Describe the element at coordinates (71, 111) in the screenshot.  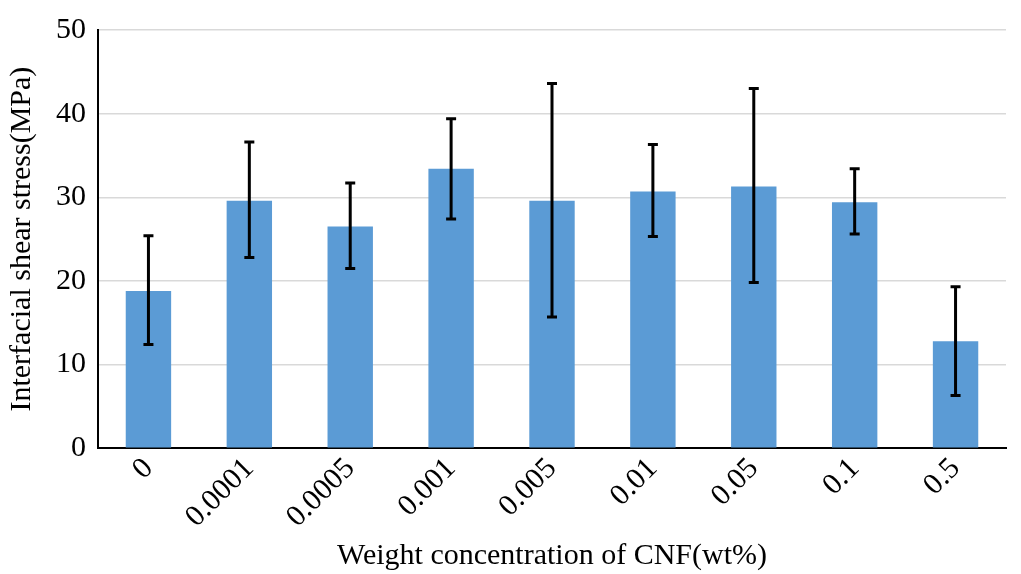
I see `y-tick-label: 40` at that location.